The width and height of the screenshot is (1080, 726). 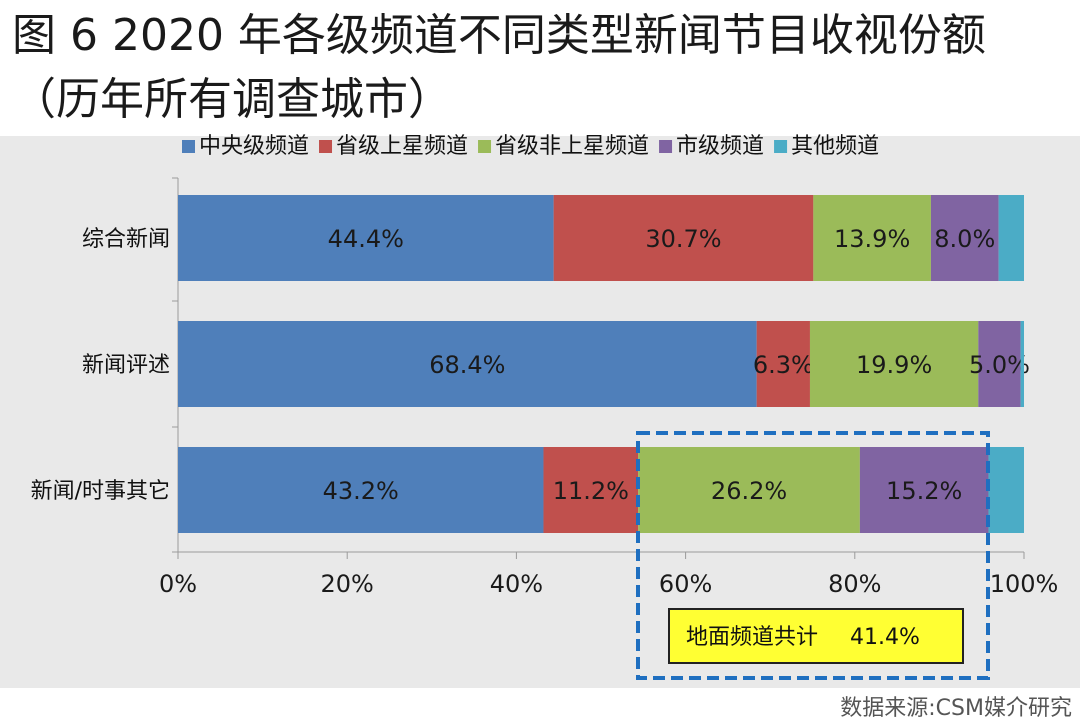 What do you see at coordinates (685, 584) in the screenshot?
I see `x-tick-label: 60%` at bounding box center [685, 584].